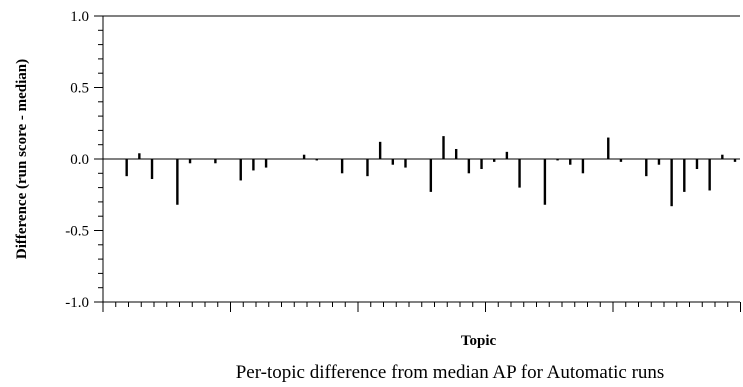 The height and width of the screenshot is (387, 743). What do you see at coordinates (22, 159) in the screenshot?
I see `y-axis-title: Difference (run score - median)` at bounding box center [22, 159].